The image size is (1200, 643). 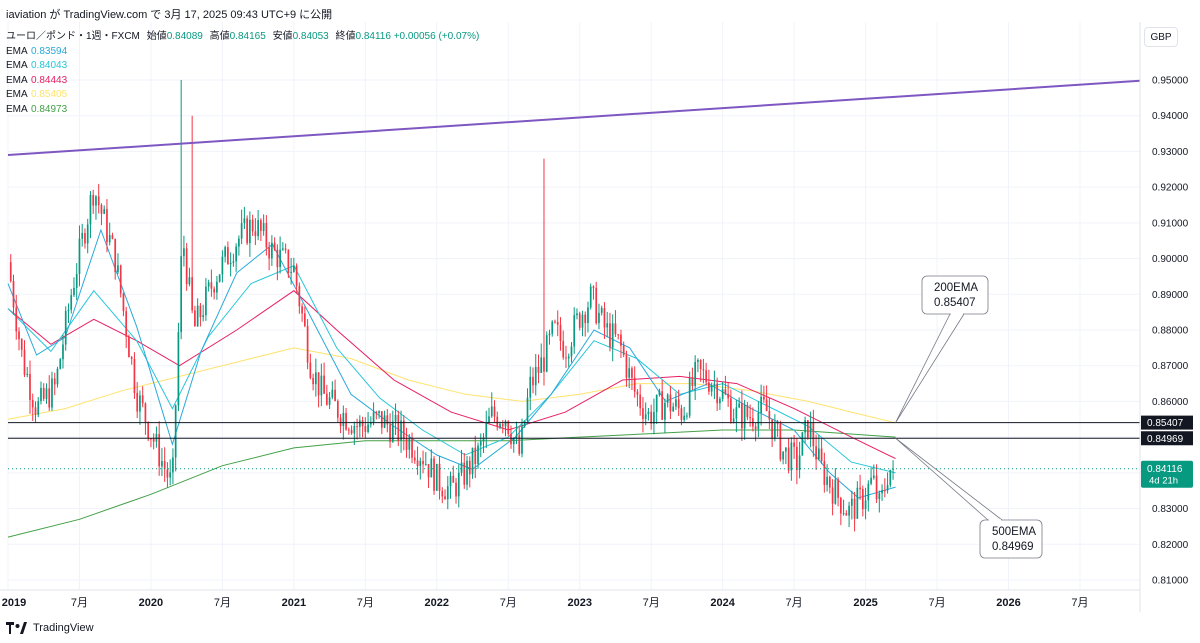 I want to click on legend-ema-3: EMA 0.84443, so click(x=242, y=81).